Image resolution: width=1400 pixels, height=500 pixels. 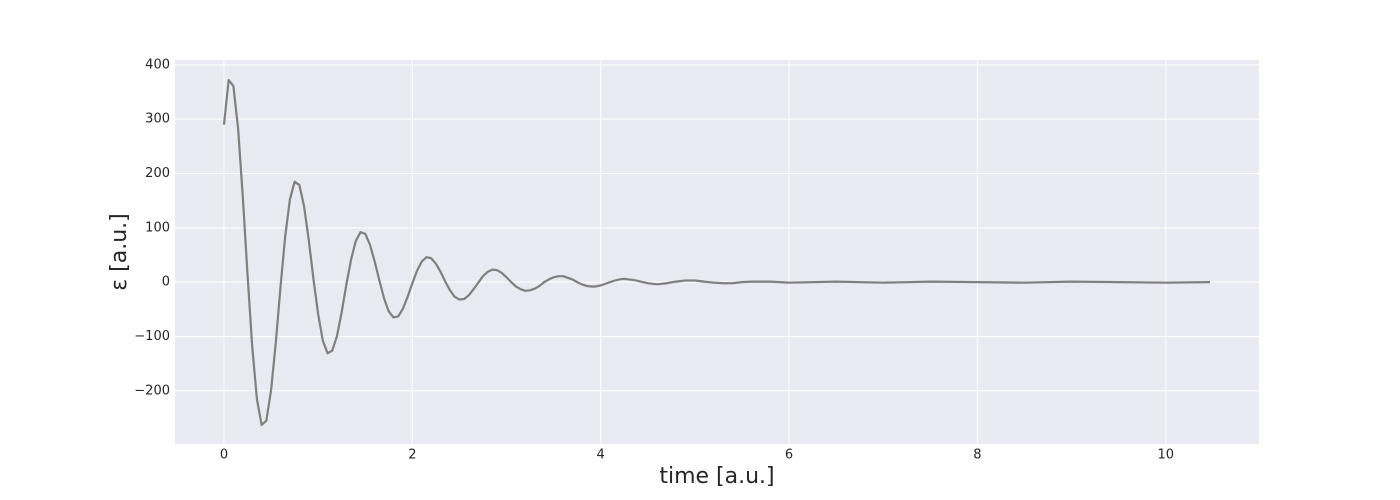 I want to click on x-tick-label: 10, so click(x=1165, y=455).